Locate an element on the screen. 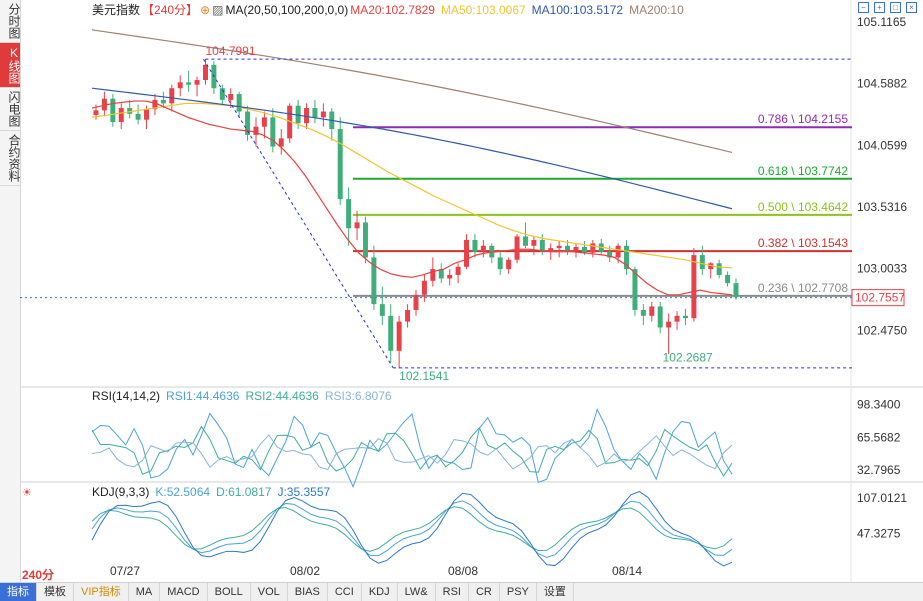 This screenshot has width=923, height=601. kdj-y-tick: 47.3275 is located at coordinates (879, 534).